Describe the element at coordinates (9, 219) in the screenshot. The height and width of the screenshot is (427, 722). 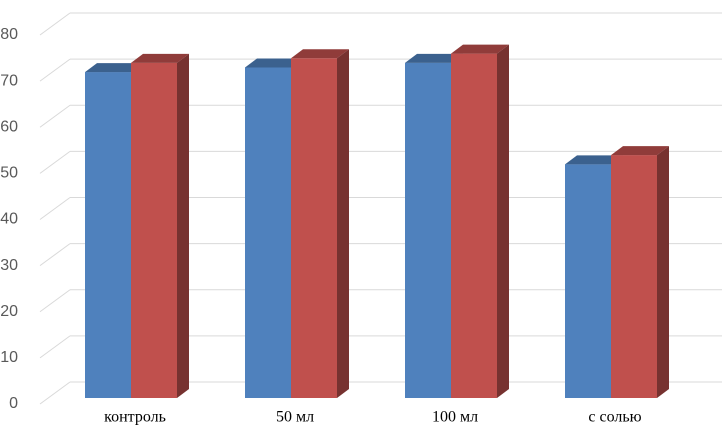
I see `y-tick-label: 40` at that location.